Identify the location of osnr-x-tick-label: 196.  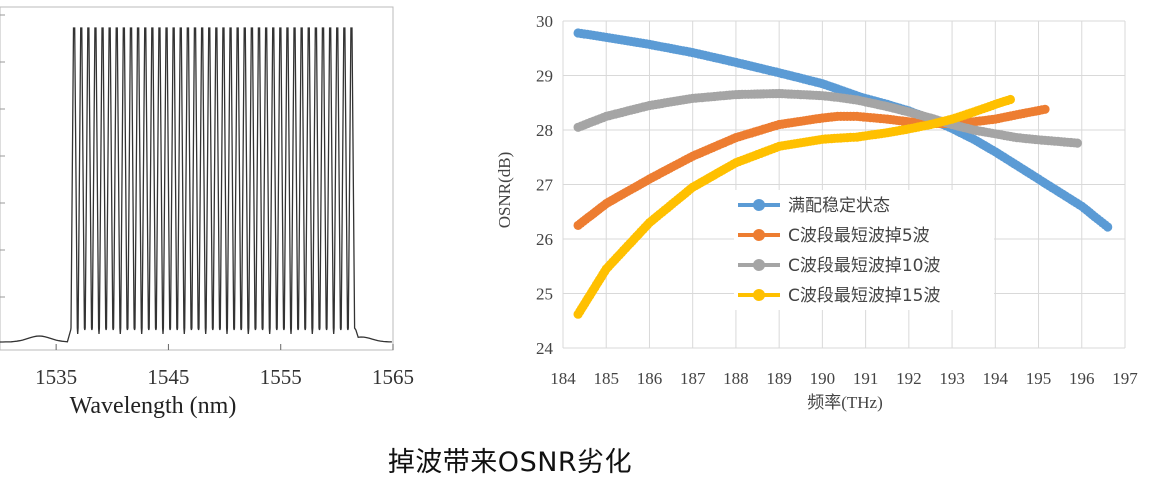
(1082, 378).